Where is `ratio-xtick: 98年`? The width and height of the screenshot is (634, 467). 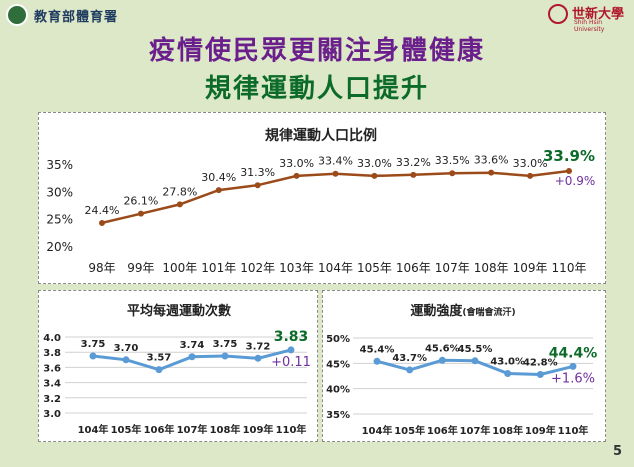
ratio-xtick: 98年 is located at coordinates (101, 268).